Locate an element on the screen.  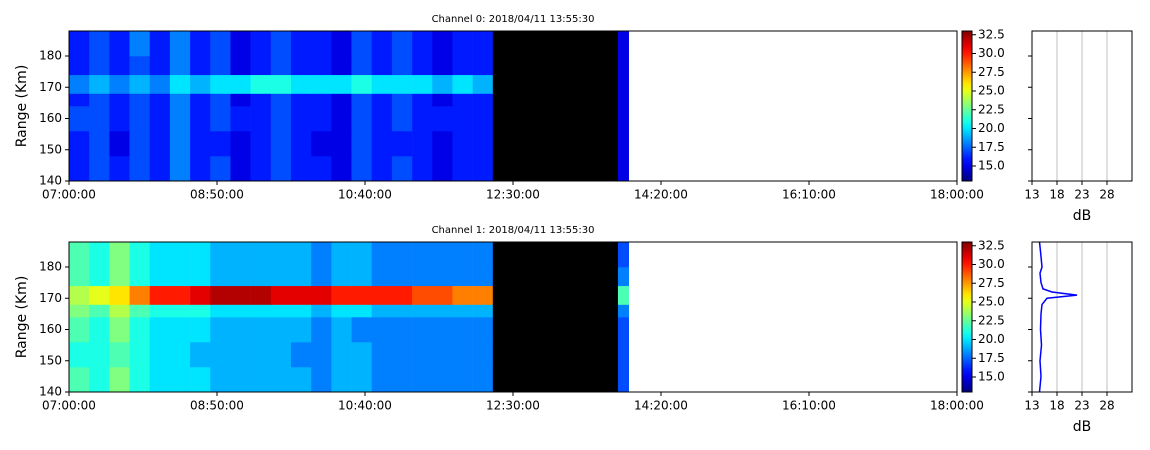
x-tick-label: 12:30:00 is located at coordinates (513, 406).